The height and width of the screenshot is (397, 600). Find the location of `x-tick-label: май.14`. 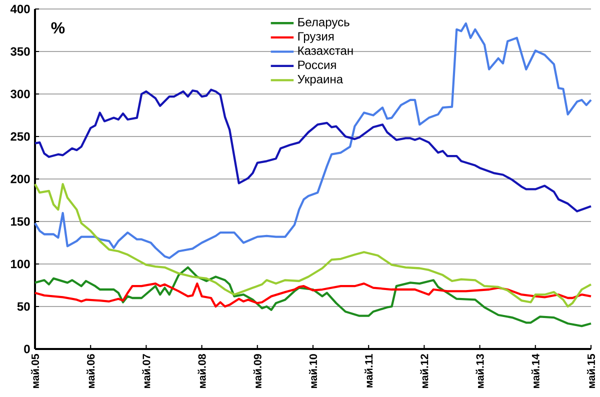

x-tick-label: май.14 is located at coordinates (535, 371).